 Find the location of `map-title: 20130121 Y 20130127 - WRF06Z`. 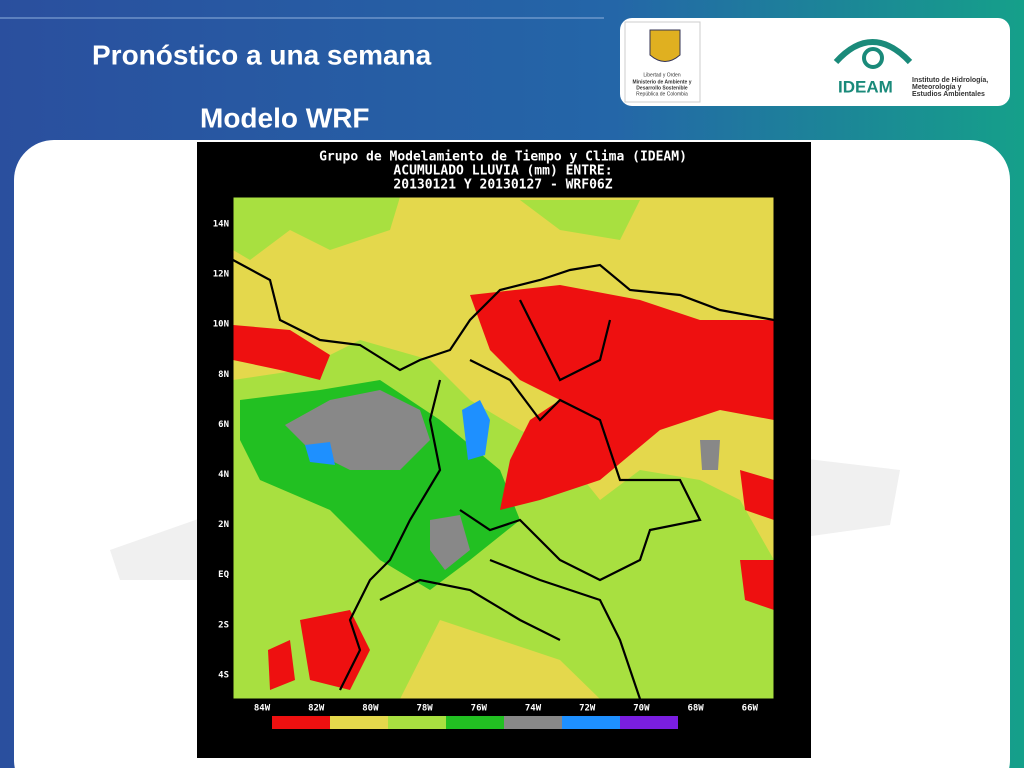

map-title: 20130121 Y 20130127 - WRF06Z is located at coordinates (502, 185).